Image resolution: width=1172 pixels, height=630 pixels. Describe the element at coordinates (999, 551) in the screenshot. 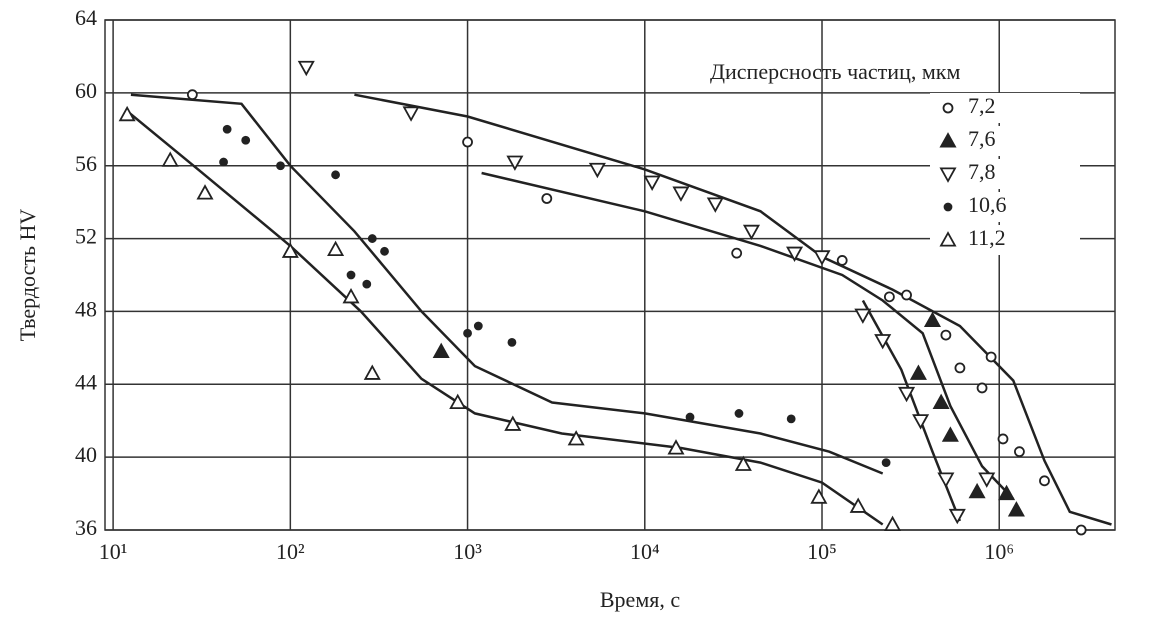

I see `x-tick-label: 10⁶` at that location.